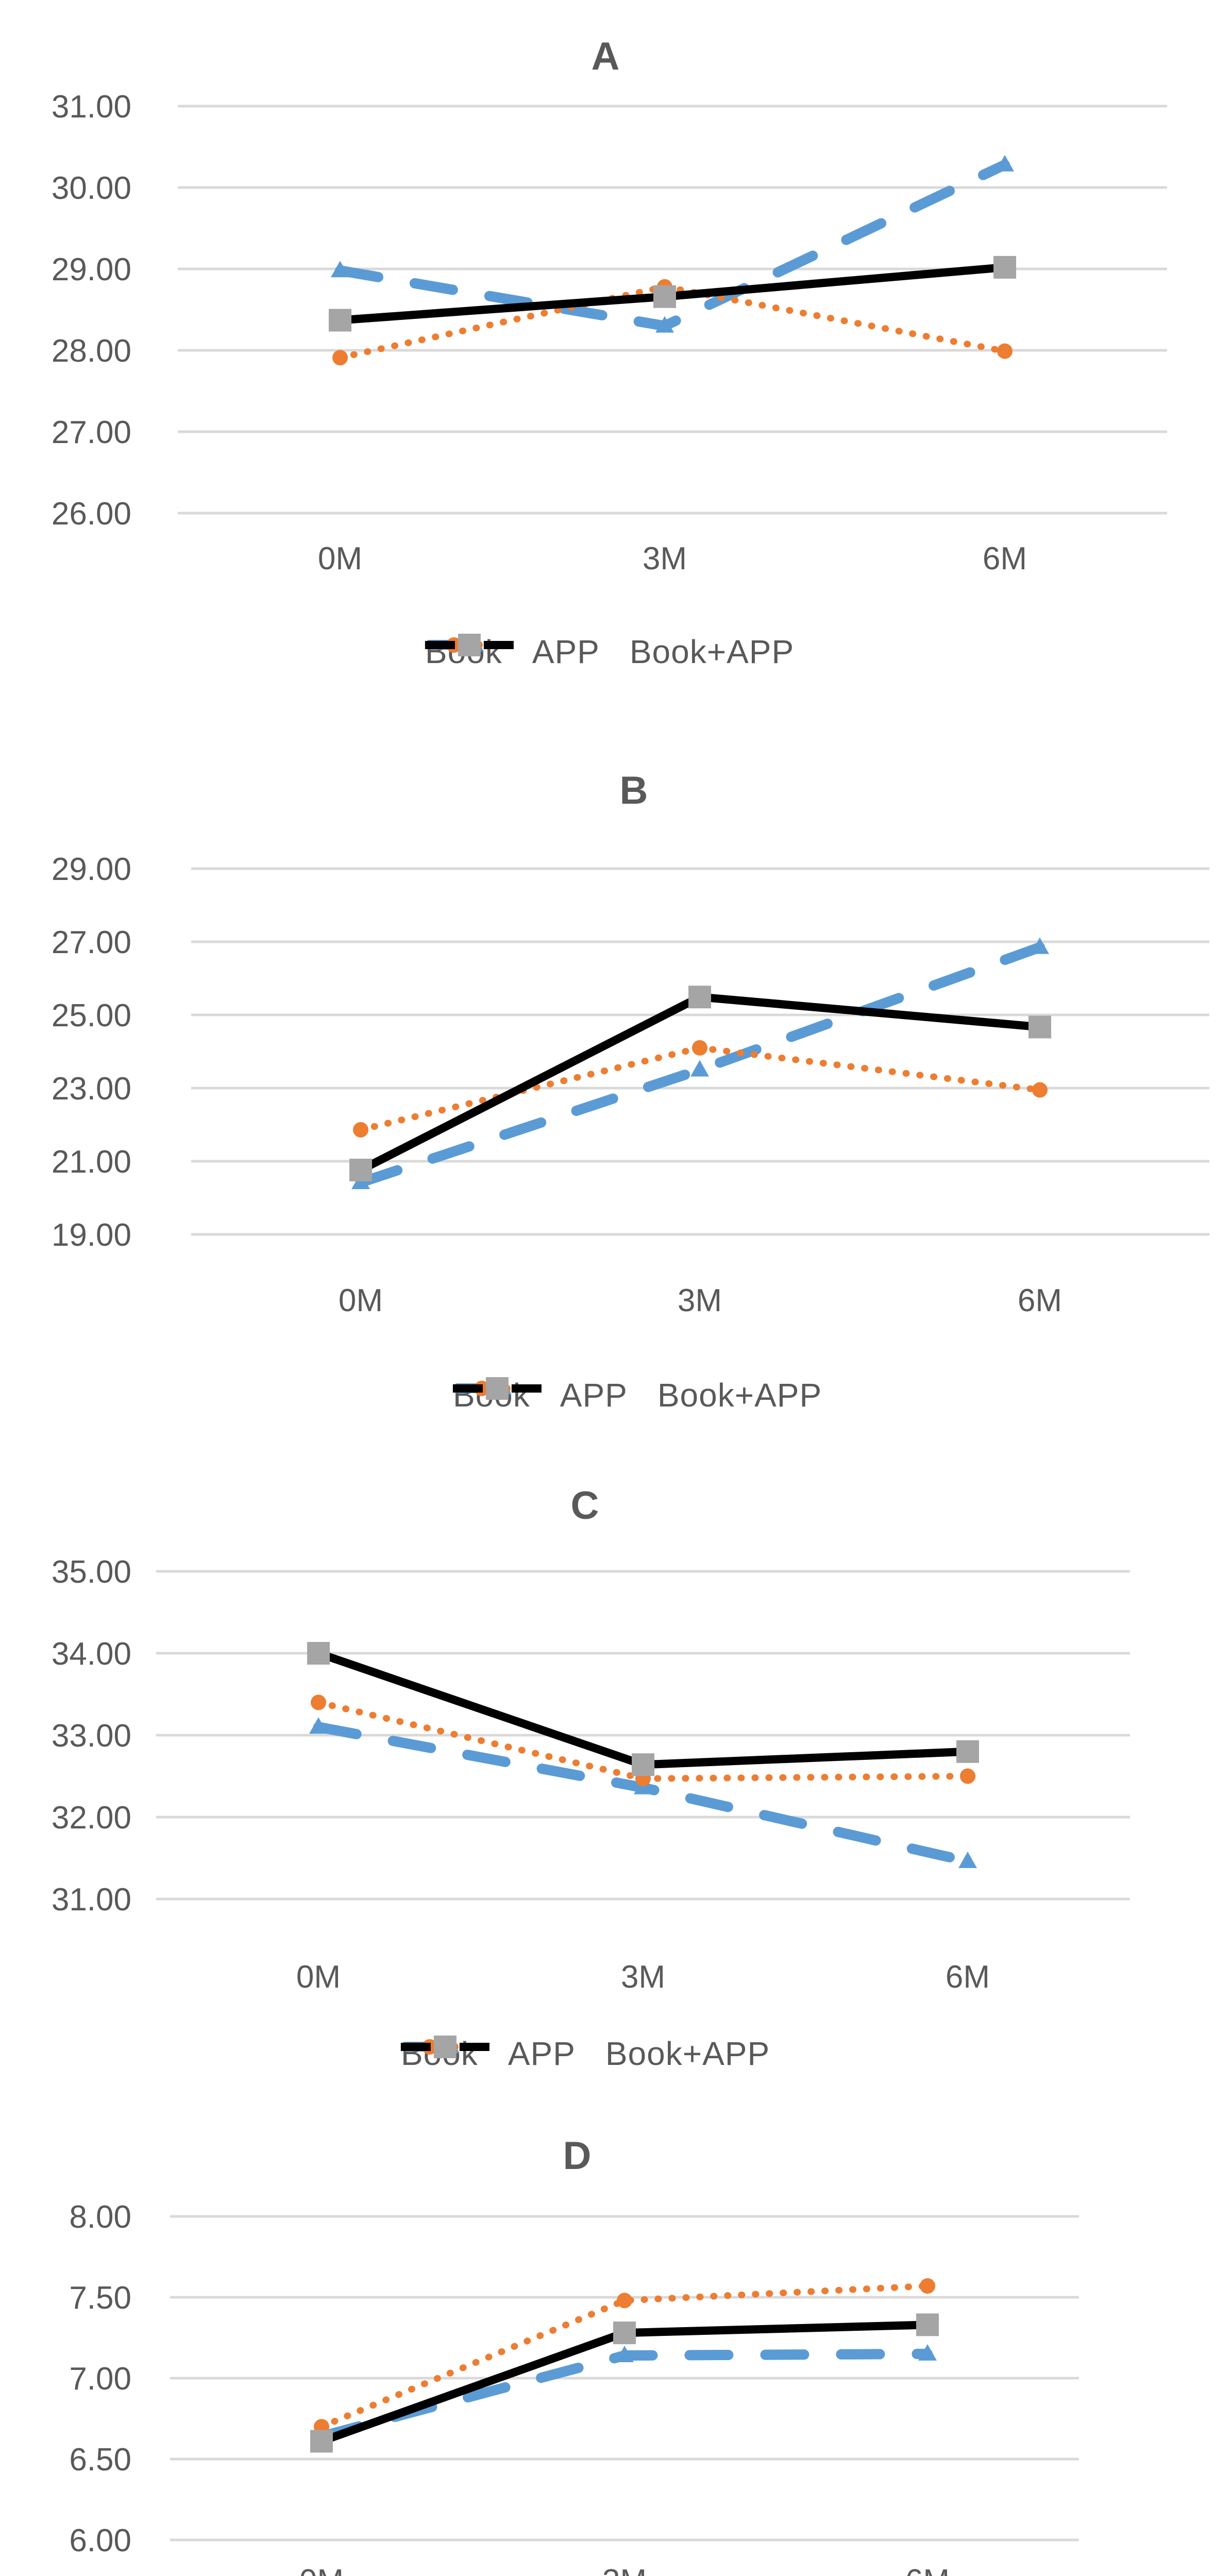 The height and width of the screenshot is (2576, 1231). I want to click on chart-d-plot: D 8.00 7.50 7.00 6.50 6.00 0M 3M 6M, so click(574, 2355).